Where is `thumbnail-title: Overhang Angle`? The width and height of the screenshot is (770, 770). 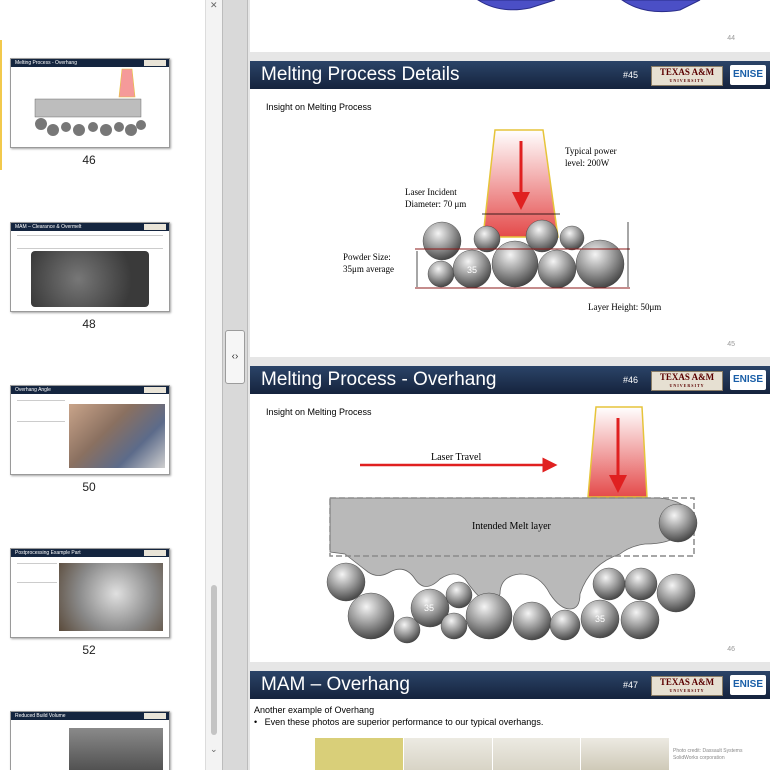
thumbnail-title: Overhang Angle is located at coordinates (90, 390).